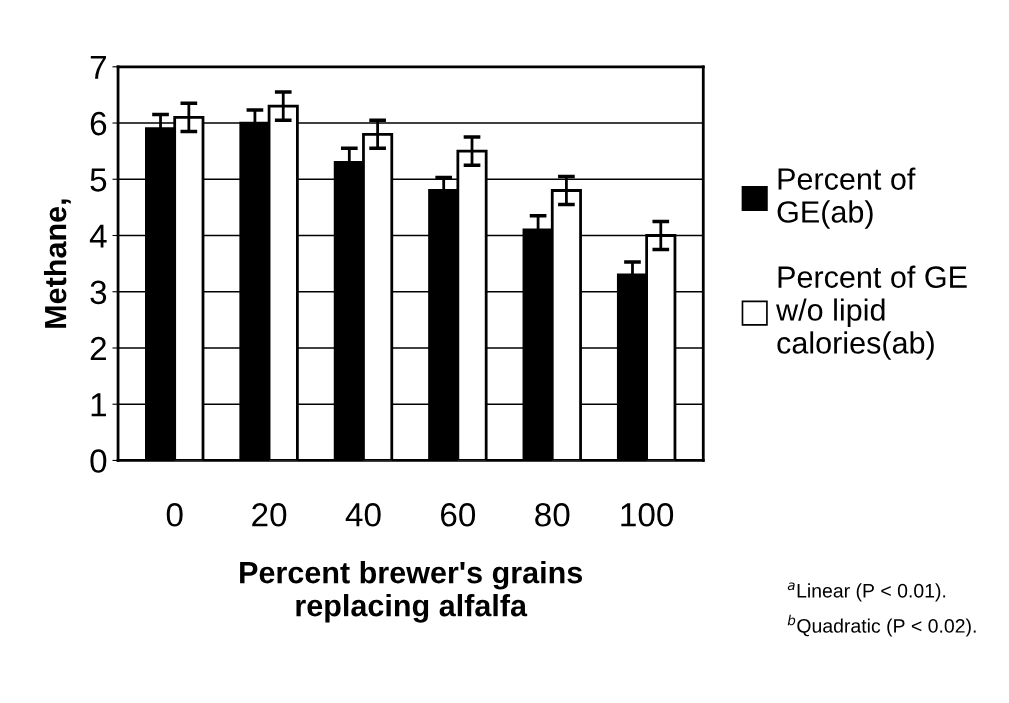 The image size is (1009, 703). What do you see at coordinates (98, 180) in the screenshot?
I see `y-tick-label: 5` at bounding box center [98, 180].